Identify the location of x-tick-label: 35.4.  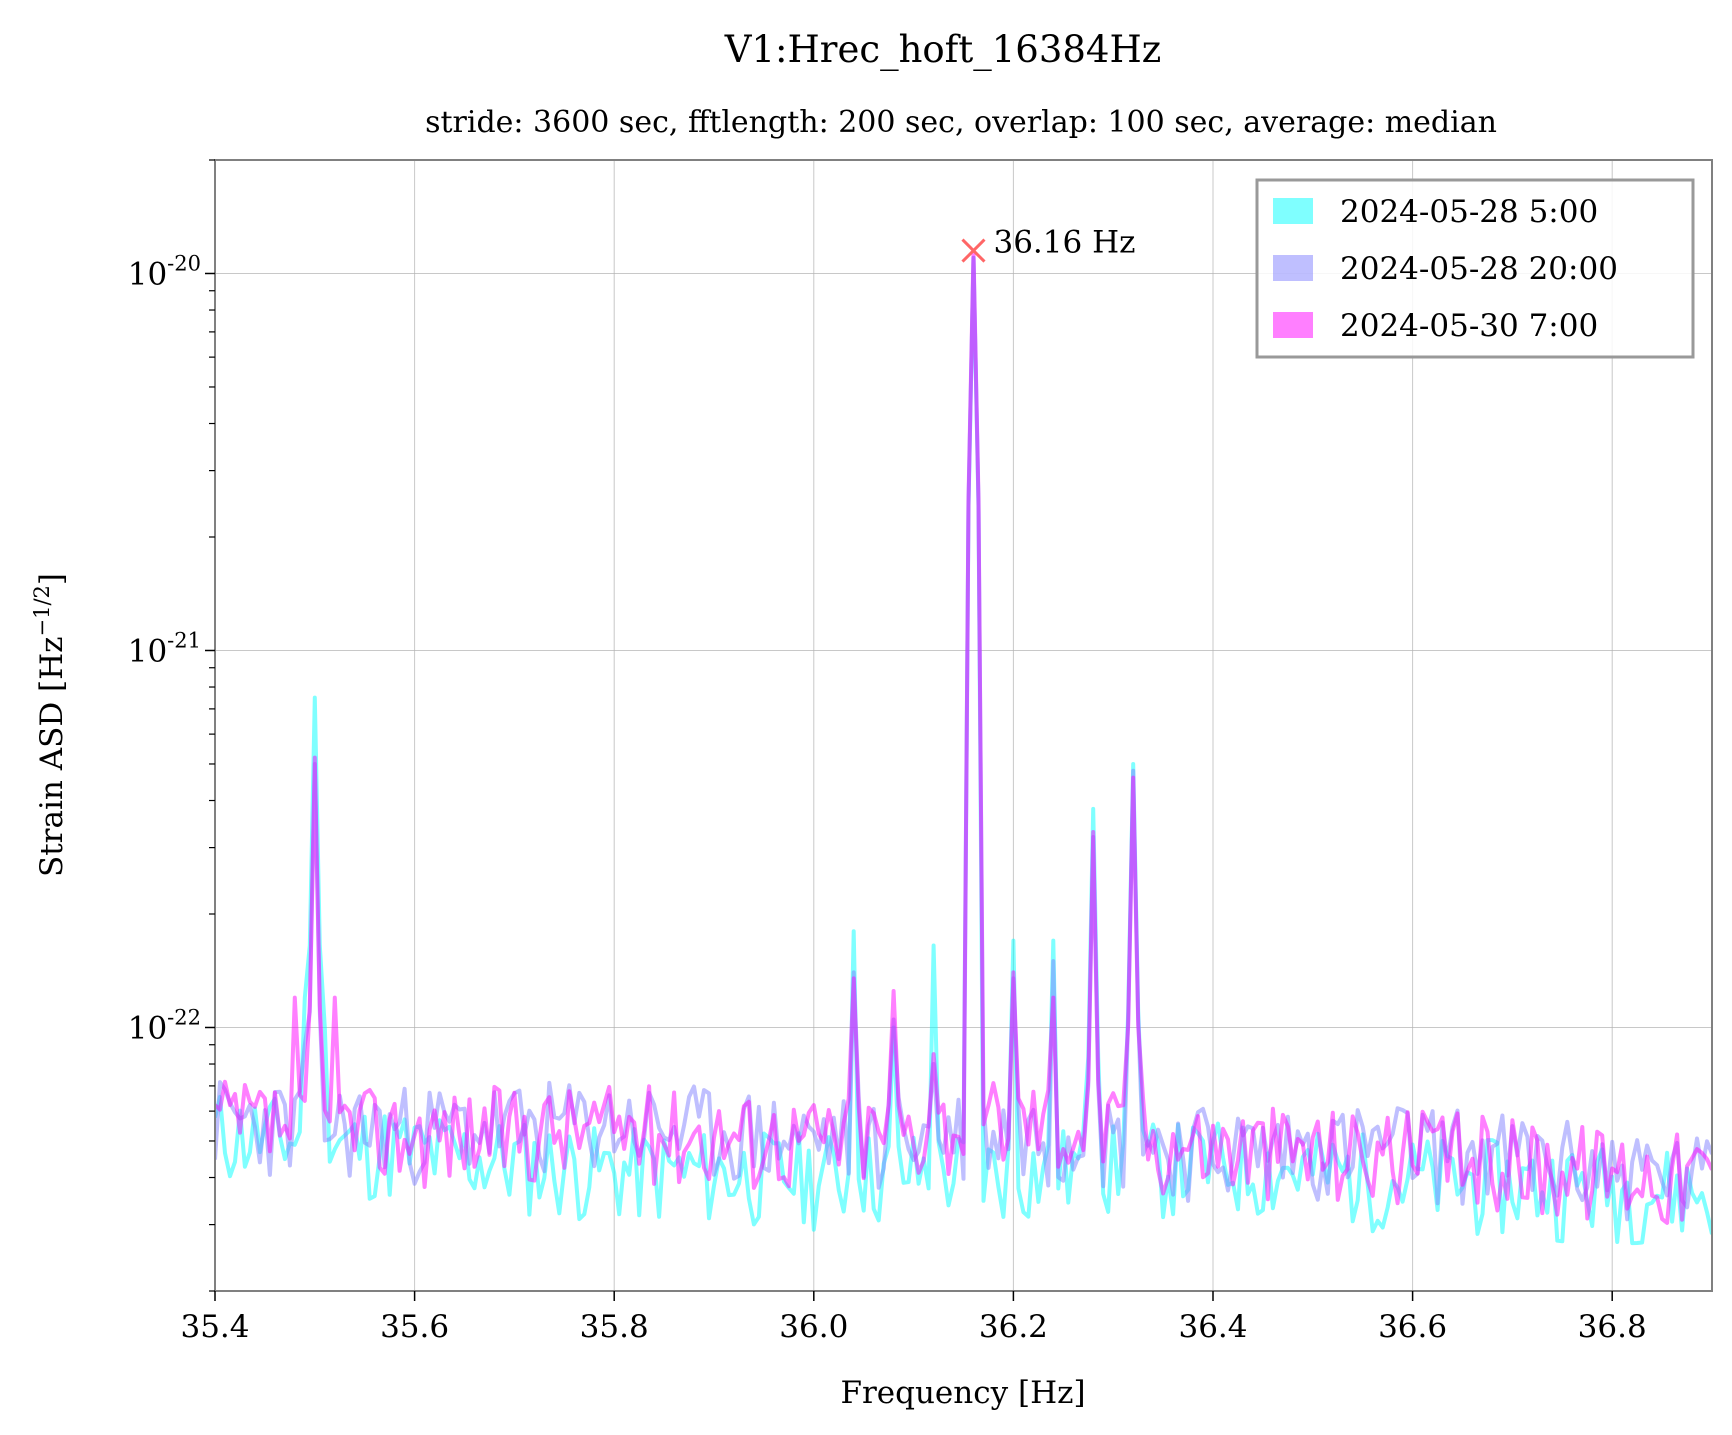
(214, 1327).